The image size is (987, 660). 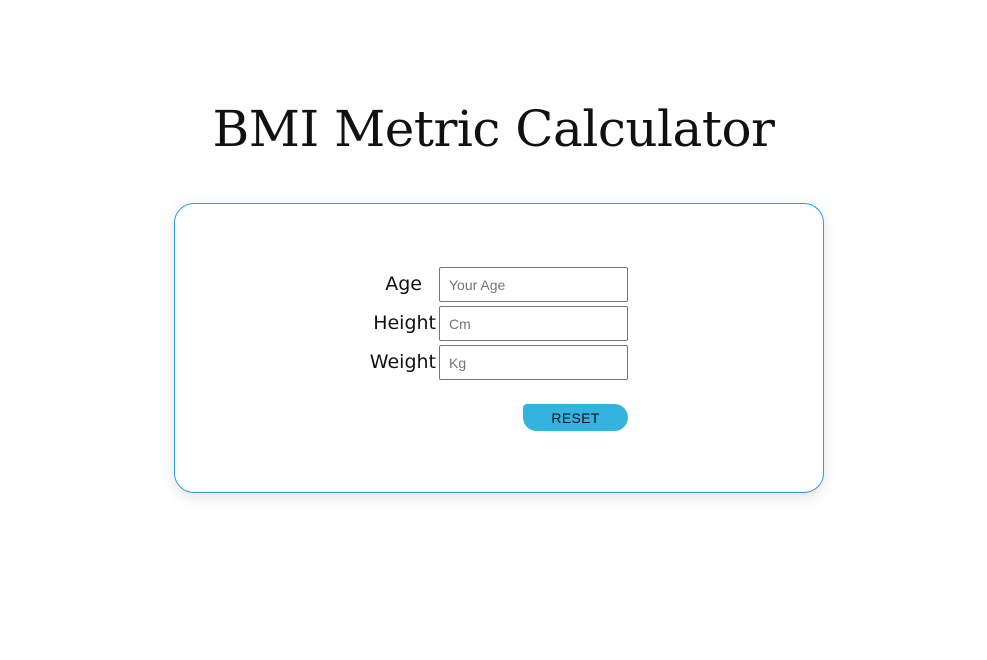 I want to click on height-input, so click(x=533, y=323).